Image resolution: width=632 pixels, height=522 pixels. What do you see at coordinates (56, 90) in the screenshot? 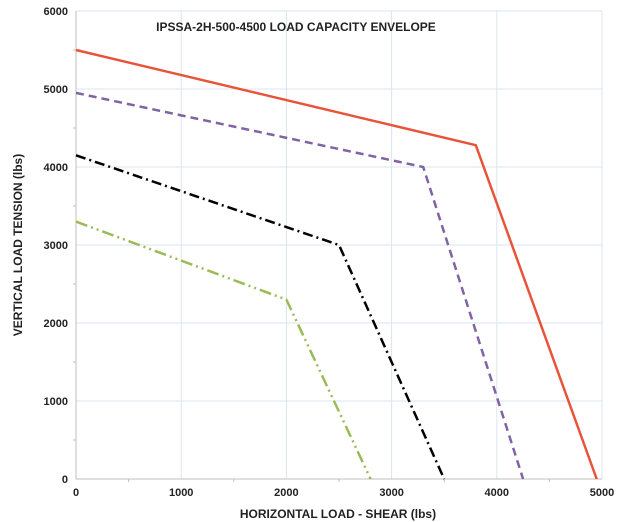
I see `y-tick-label-5: 5000` at bounding box center [56, 90].